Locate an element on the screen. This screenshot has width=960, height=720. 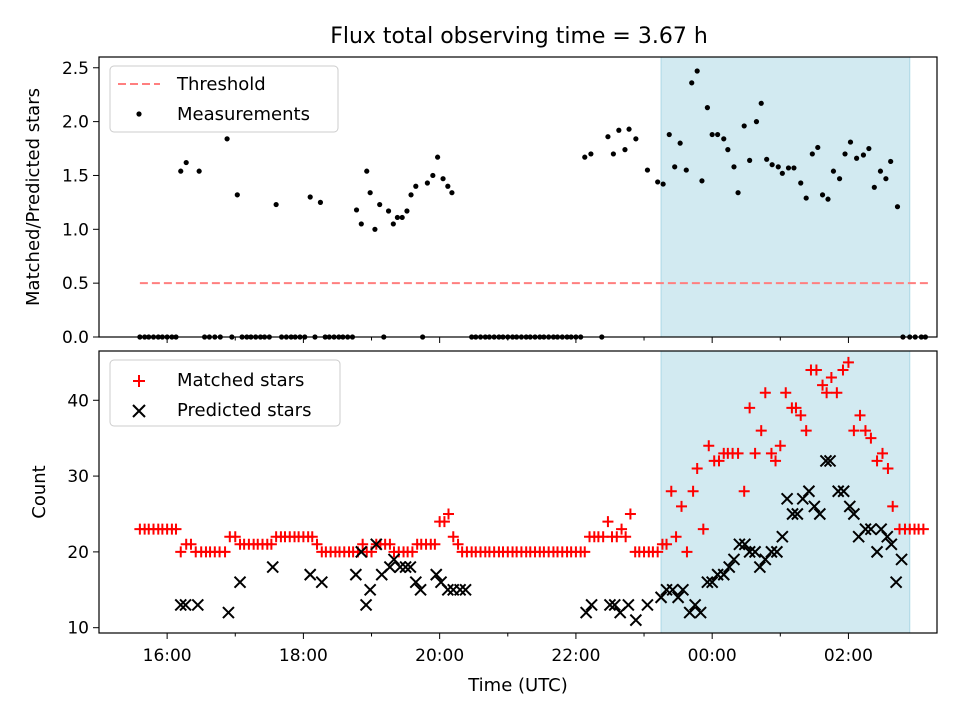
x-tick-label: 18:00 is located at coordinates (303, 656).